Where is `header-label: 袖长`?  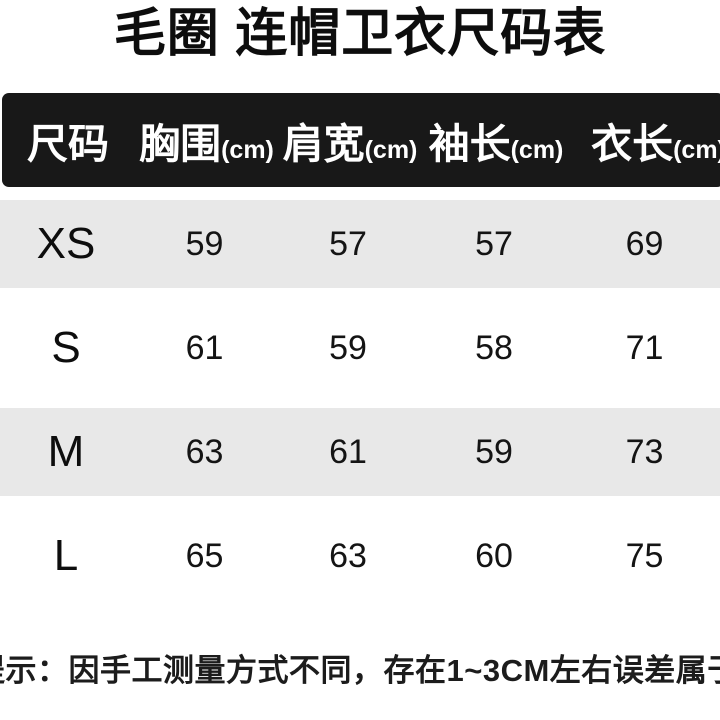 header-label: 袖长 is located at coordinates (469, 144).